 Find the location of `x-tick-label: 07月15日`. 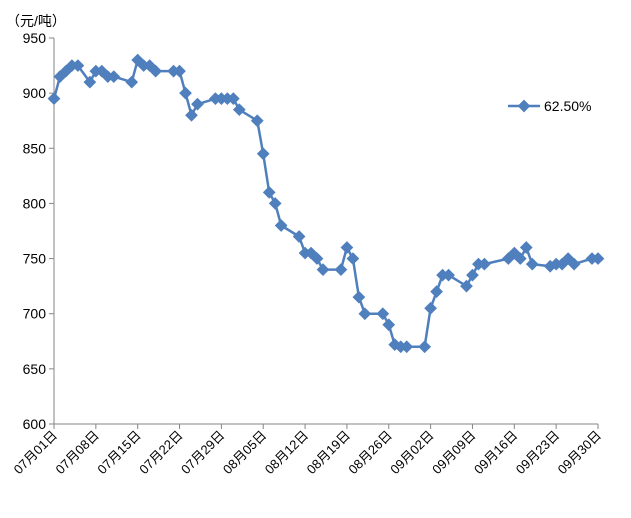

x-tick-label: 07月15日 is located at coordinates (118, 452).